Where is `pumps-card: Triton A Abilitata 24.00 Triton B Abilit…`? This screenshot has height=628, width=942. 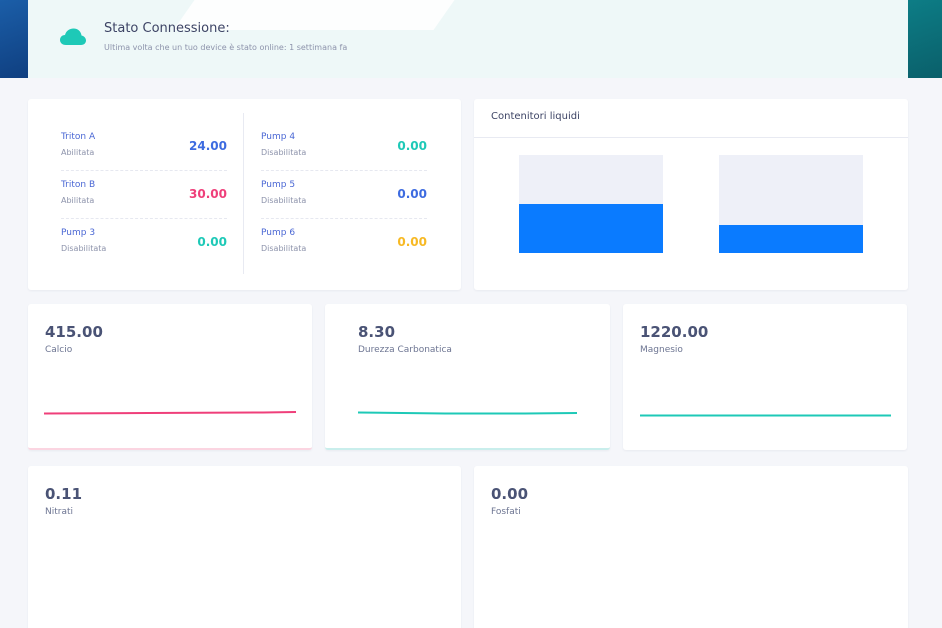 pumps-card: Triton A Abilitata 24.00 Triton B Abilit… is located at coordinates (244, 194).